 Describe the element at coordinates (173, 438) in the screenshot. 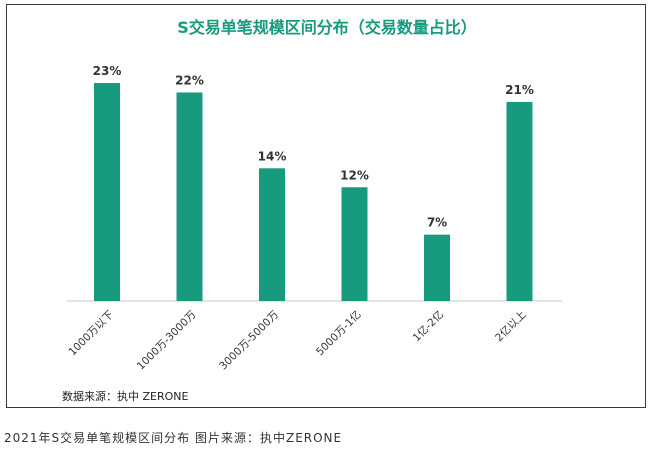

I see `image-caption: 2021年S交易单笔规模区间分布 图片来源：执中ZERONE` at that location.